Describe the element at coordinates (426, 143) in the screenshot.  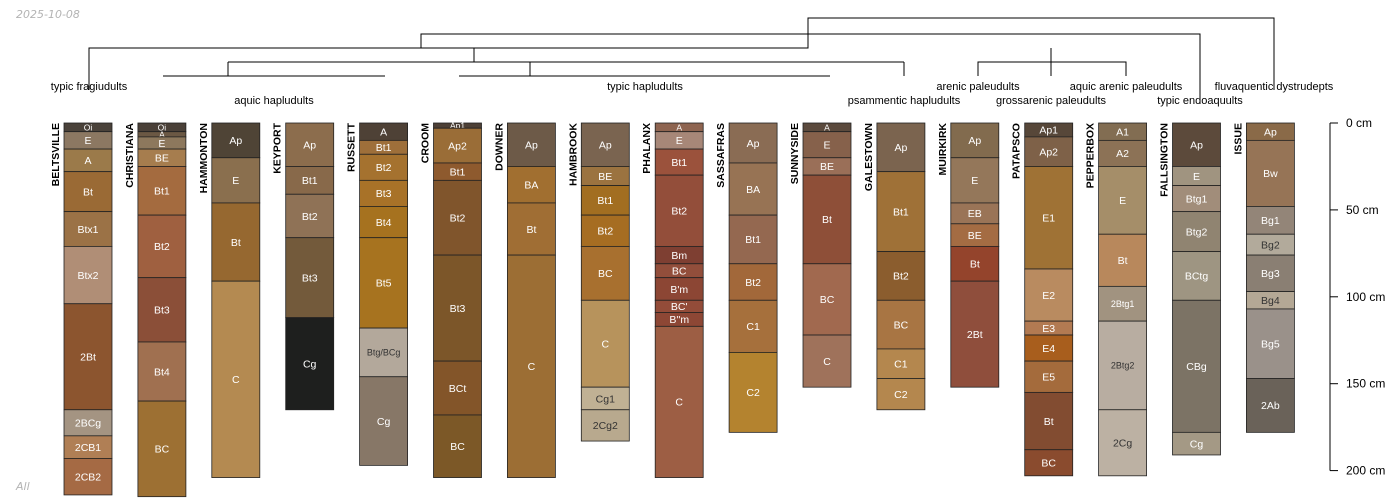
I see `profile-name: CROOM` at that location.